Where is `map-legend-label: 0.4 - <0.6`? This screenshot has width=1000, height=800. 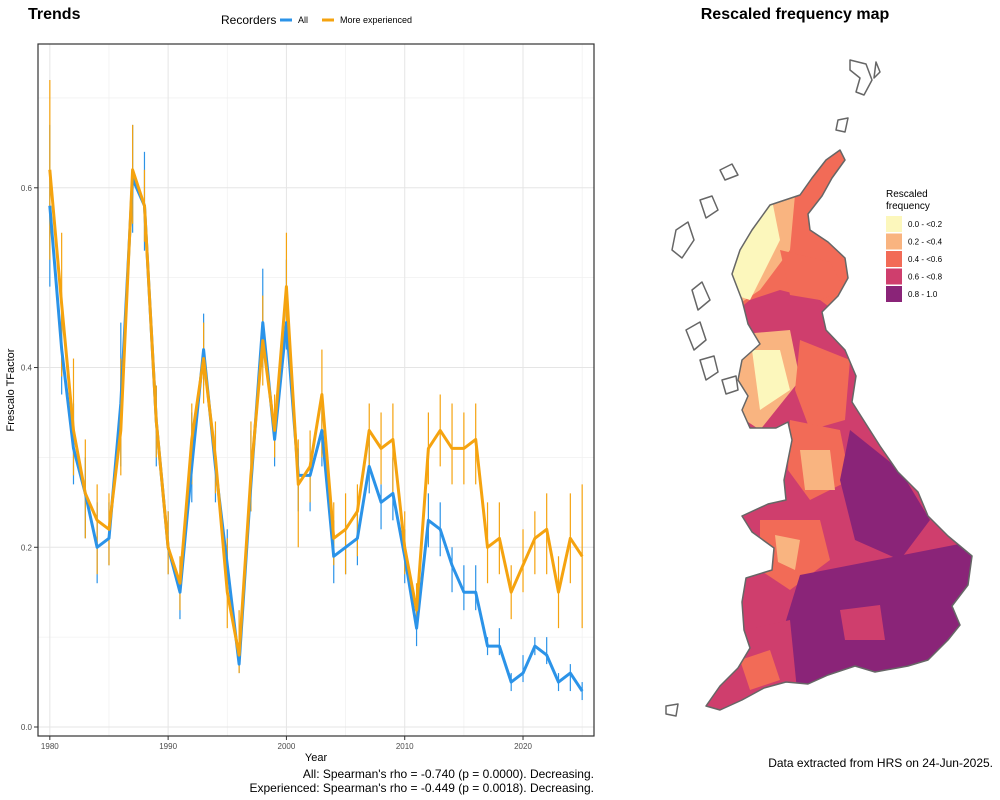 map-legend-label: 0.4 - <0.6 is located at coordinates (925, 259).